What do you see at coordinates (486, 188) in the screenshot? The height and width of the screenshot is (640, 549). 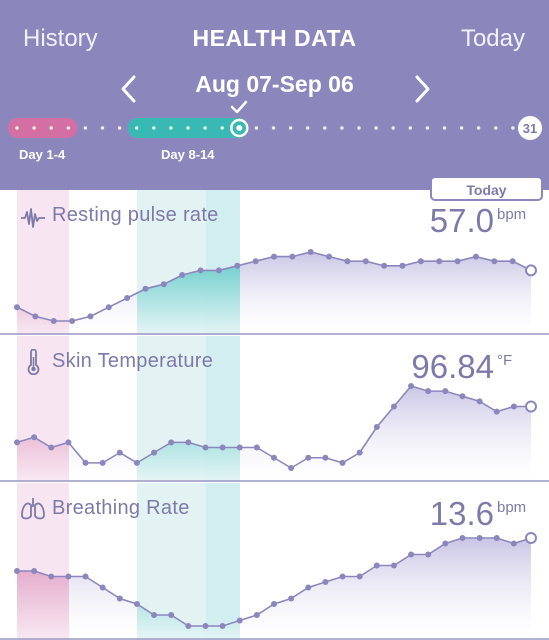 I see `today-button: Today` at bounding box center [486, 188].